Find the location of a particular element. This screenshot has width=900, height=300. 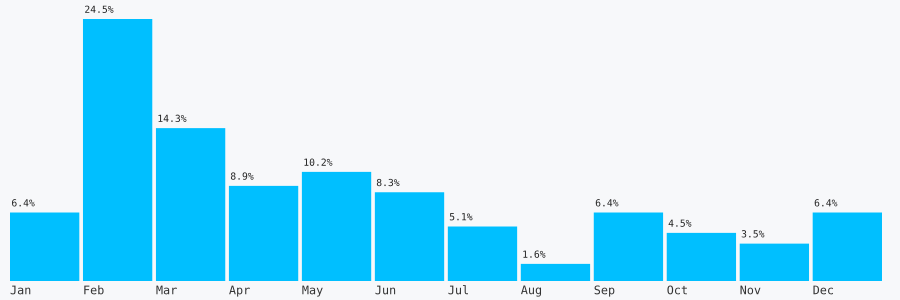

x-tick-label: Jan is located at coordinates (20, 290).